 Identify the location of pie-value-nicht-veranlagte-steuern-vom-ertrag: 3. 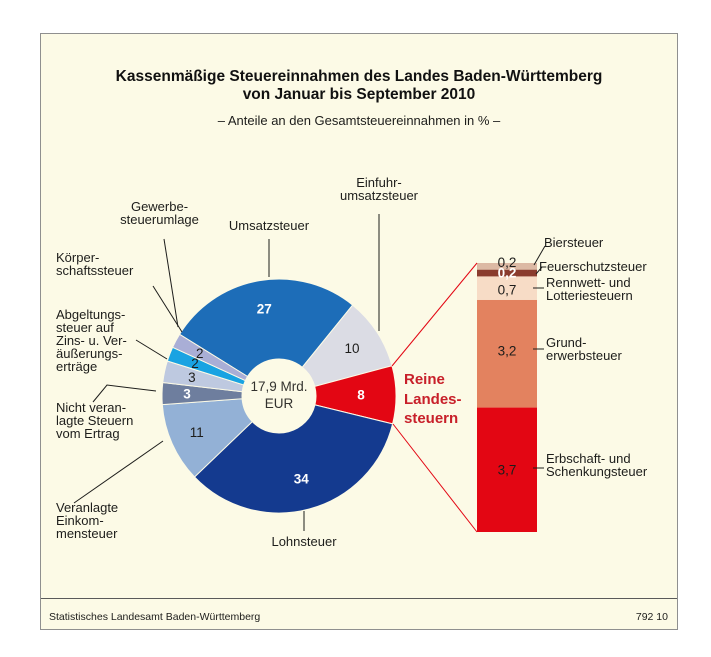
(187, 394).